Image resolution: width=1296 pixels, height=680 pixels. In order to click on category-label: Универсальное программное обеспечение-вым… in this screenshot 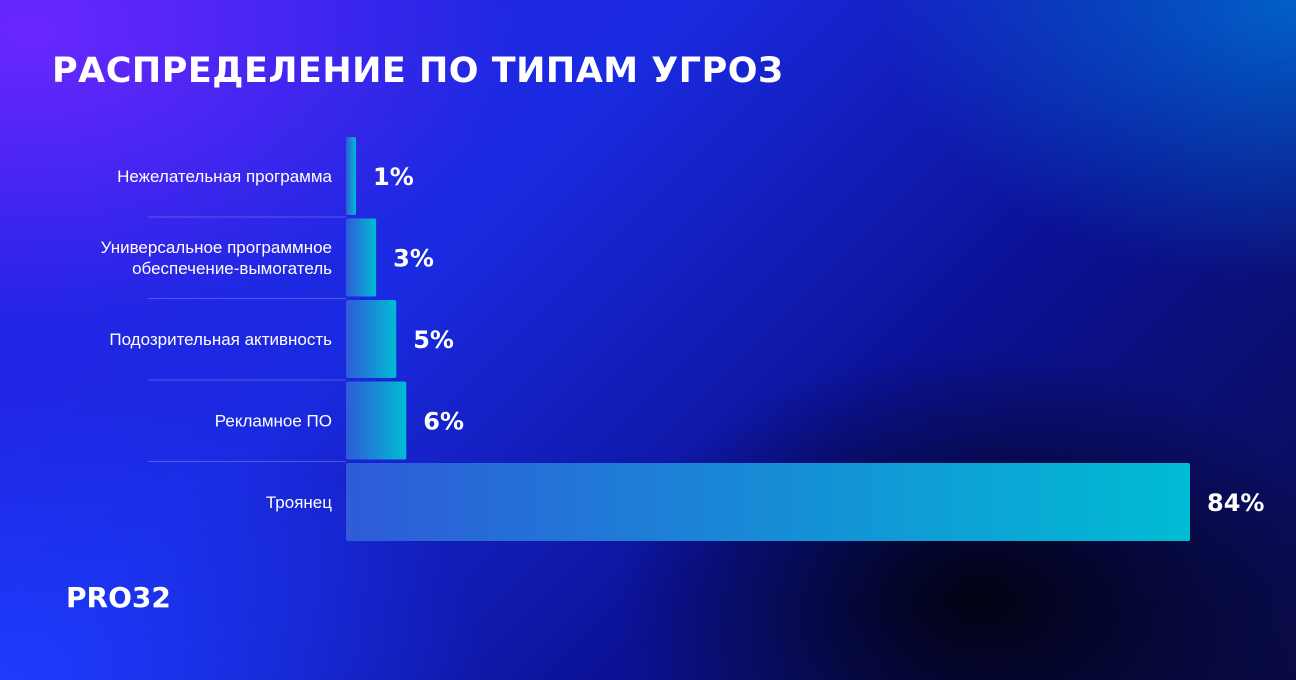, I will do `click(216, 258)`.